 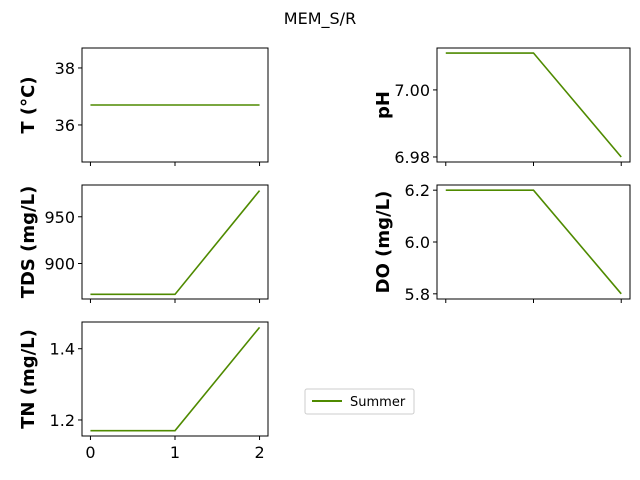 What do you see at coordinates (65, 125) in the screenshot?
I see `y-tick-label: 36` at bounding box center [65, 125].